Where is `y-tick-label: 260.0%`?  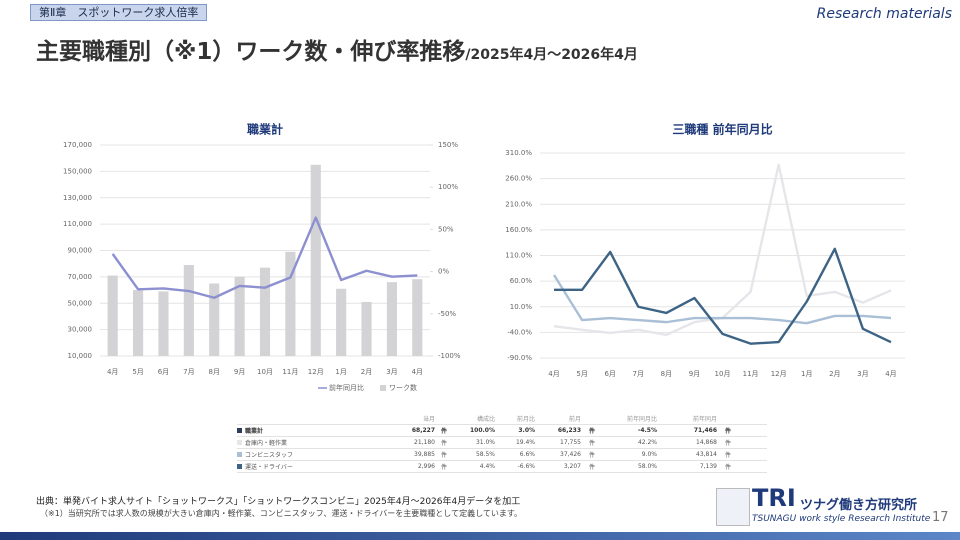 y-tick-label: 260.0% is located at coordinates (518, 179).